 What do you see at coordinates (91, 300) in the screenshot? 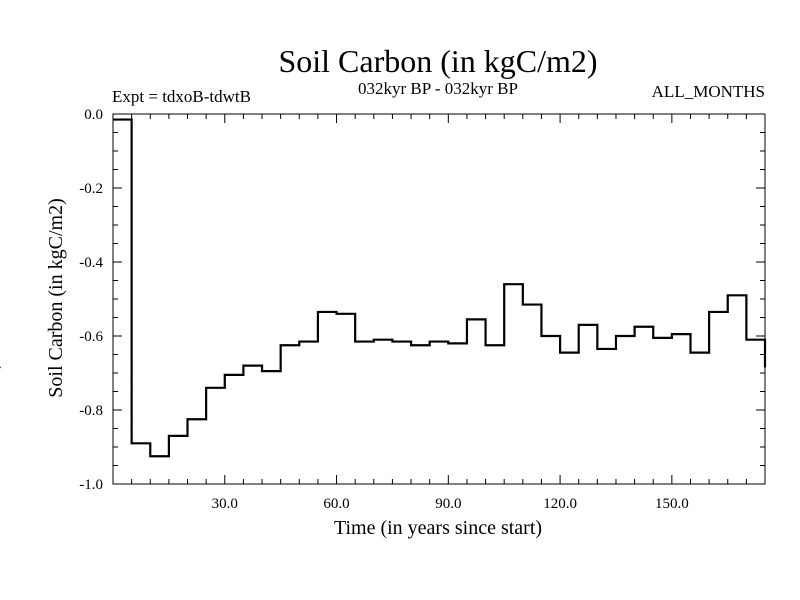
I see `y-tick-labels: 0.0 -0.2 -0.4 -0.6 -0.8 -1.0` at bounding box center [91, 300].